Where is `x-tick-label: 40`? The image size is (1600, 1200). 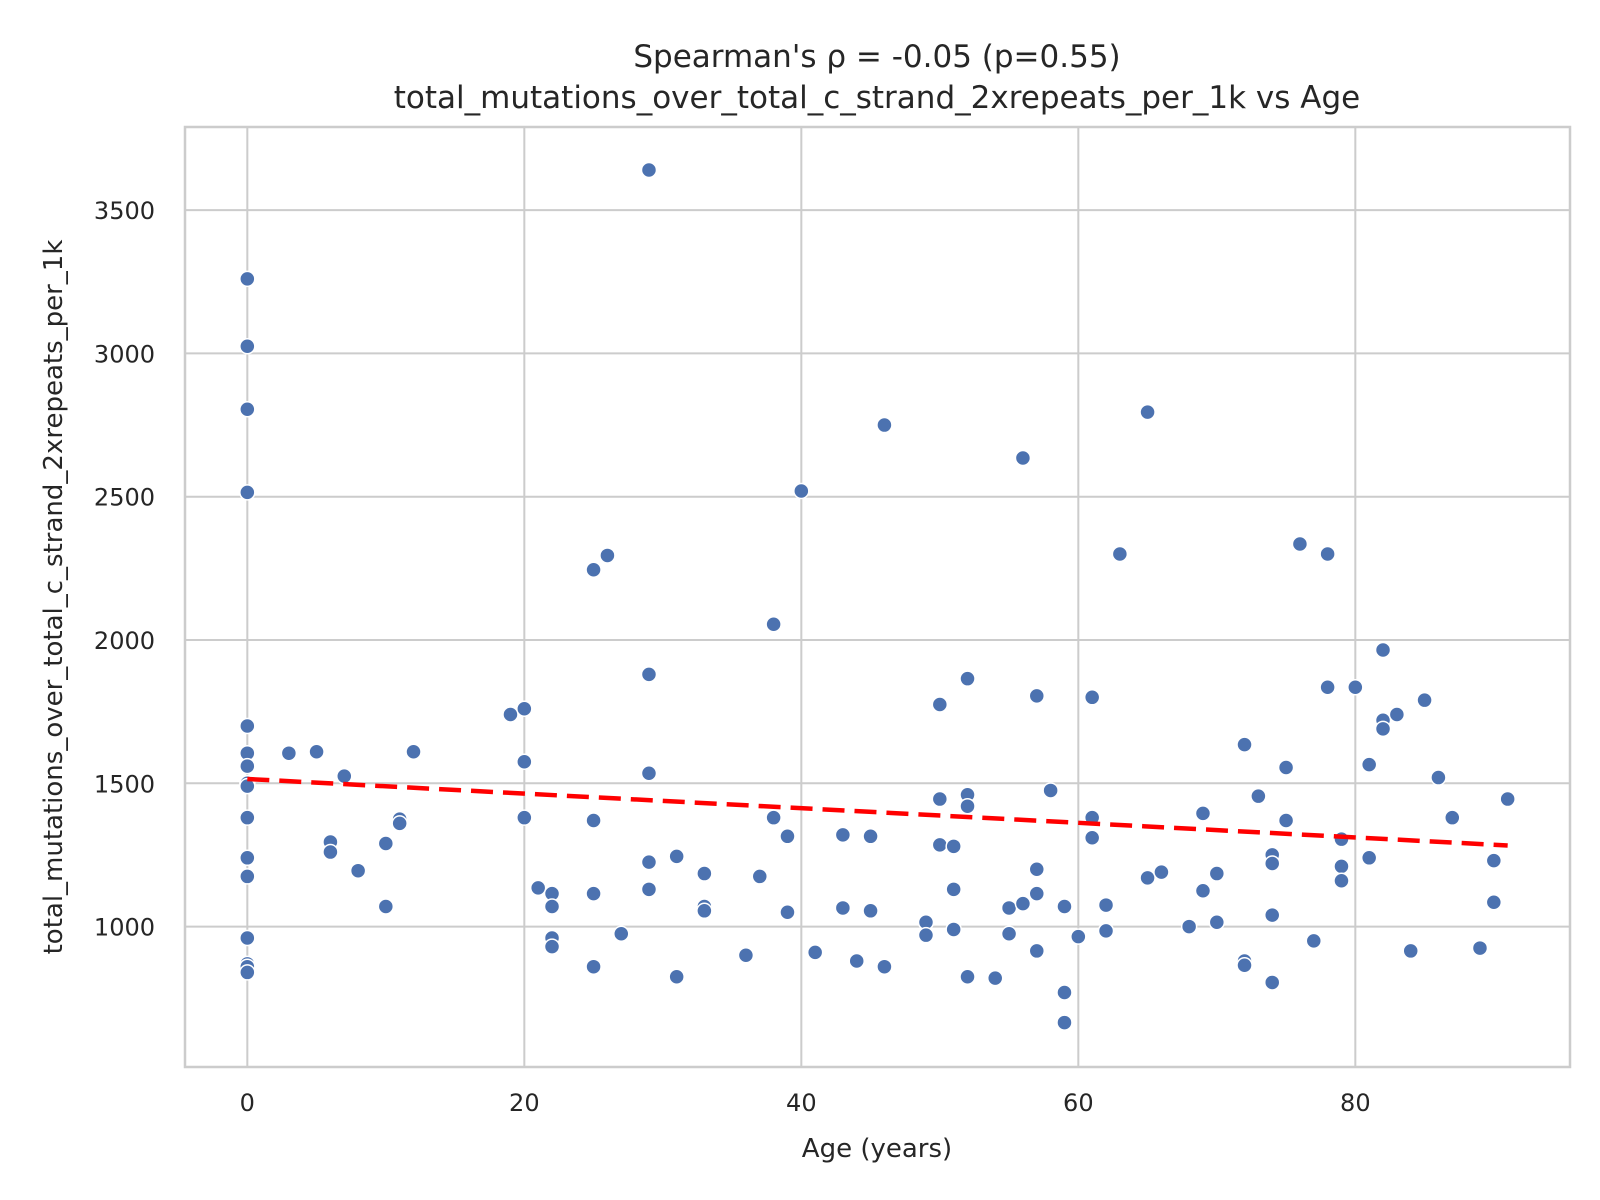 x-tick-label: 40 is located at coordinates (801, 1103).